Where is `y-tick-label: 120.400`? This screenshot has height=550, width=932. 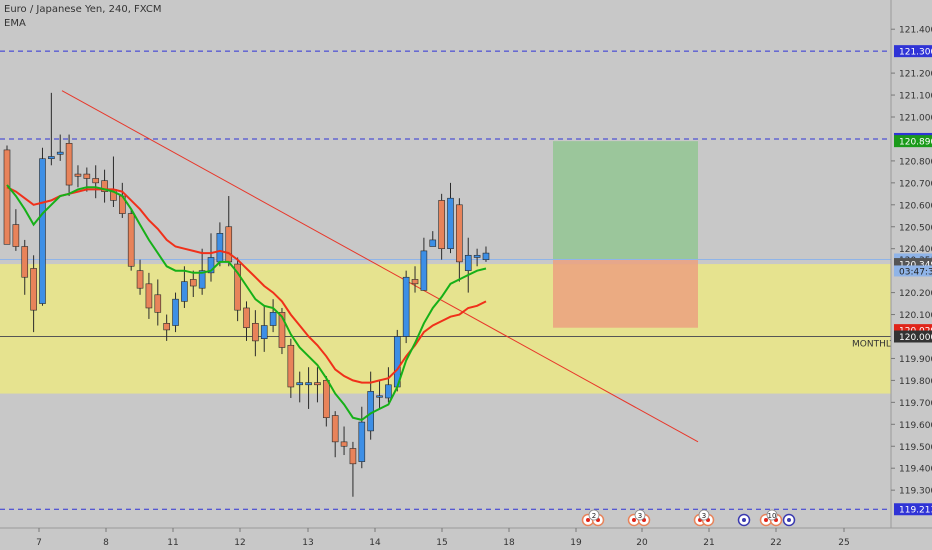 y-tick-label: 120.400 is located at coordinates (915, 250).